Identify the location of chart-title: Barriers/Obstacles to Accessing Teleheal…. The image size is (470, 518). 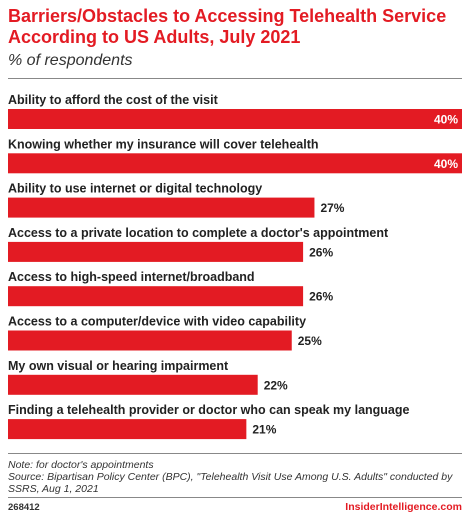
(227, 26).